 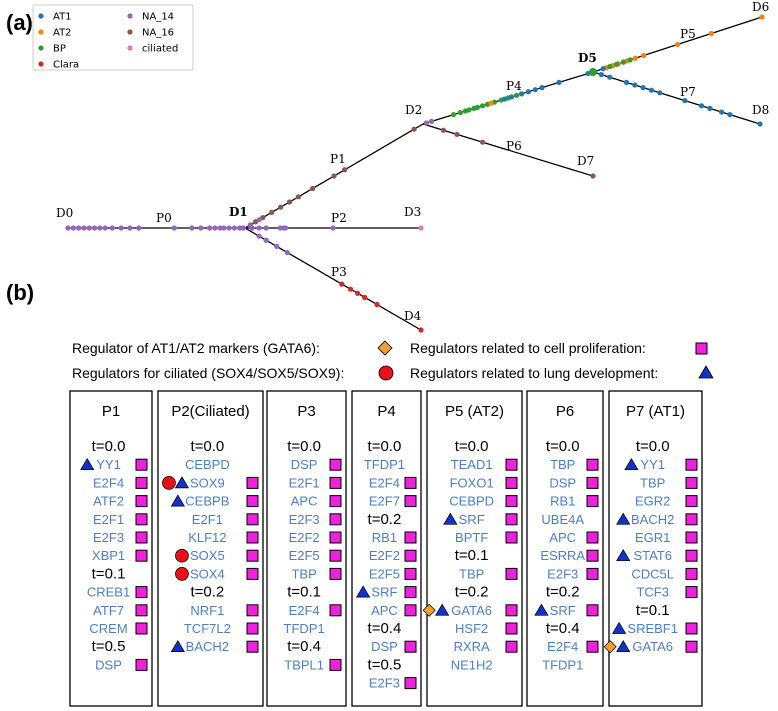 I want to click on gene-label: UBE4A, so click(x=562, y=519).